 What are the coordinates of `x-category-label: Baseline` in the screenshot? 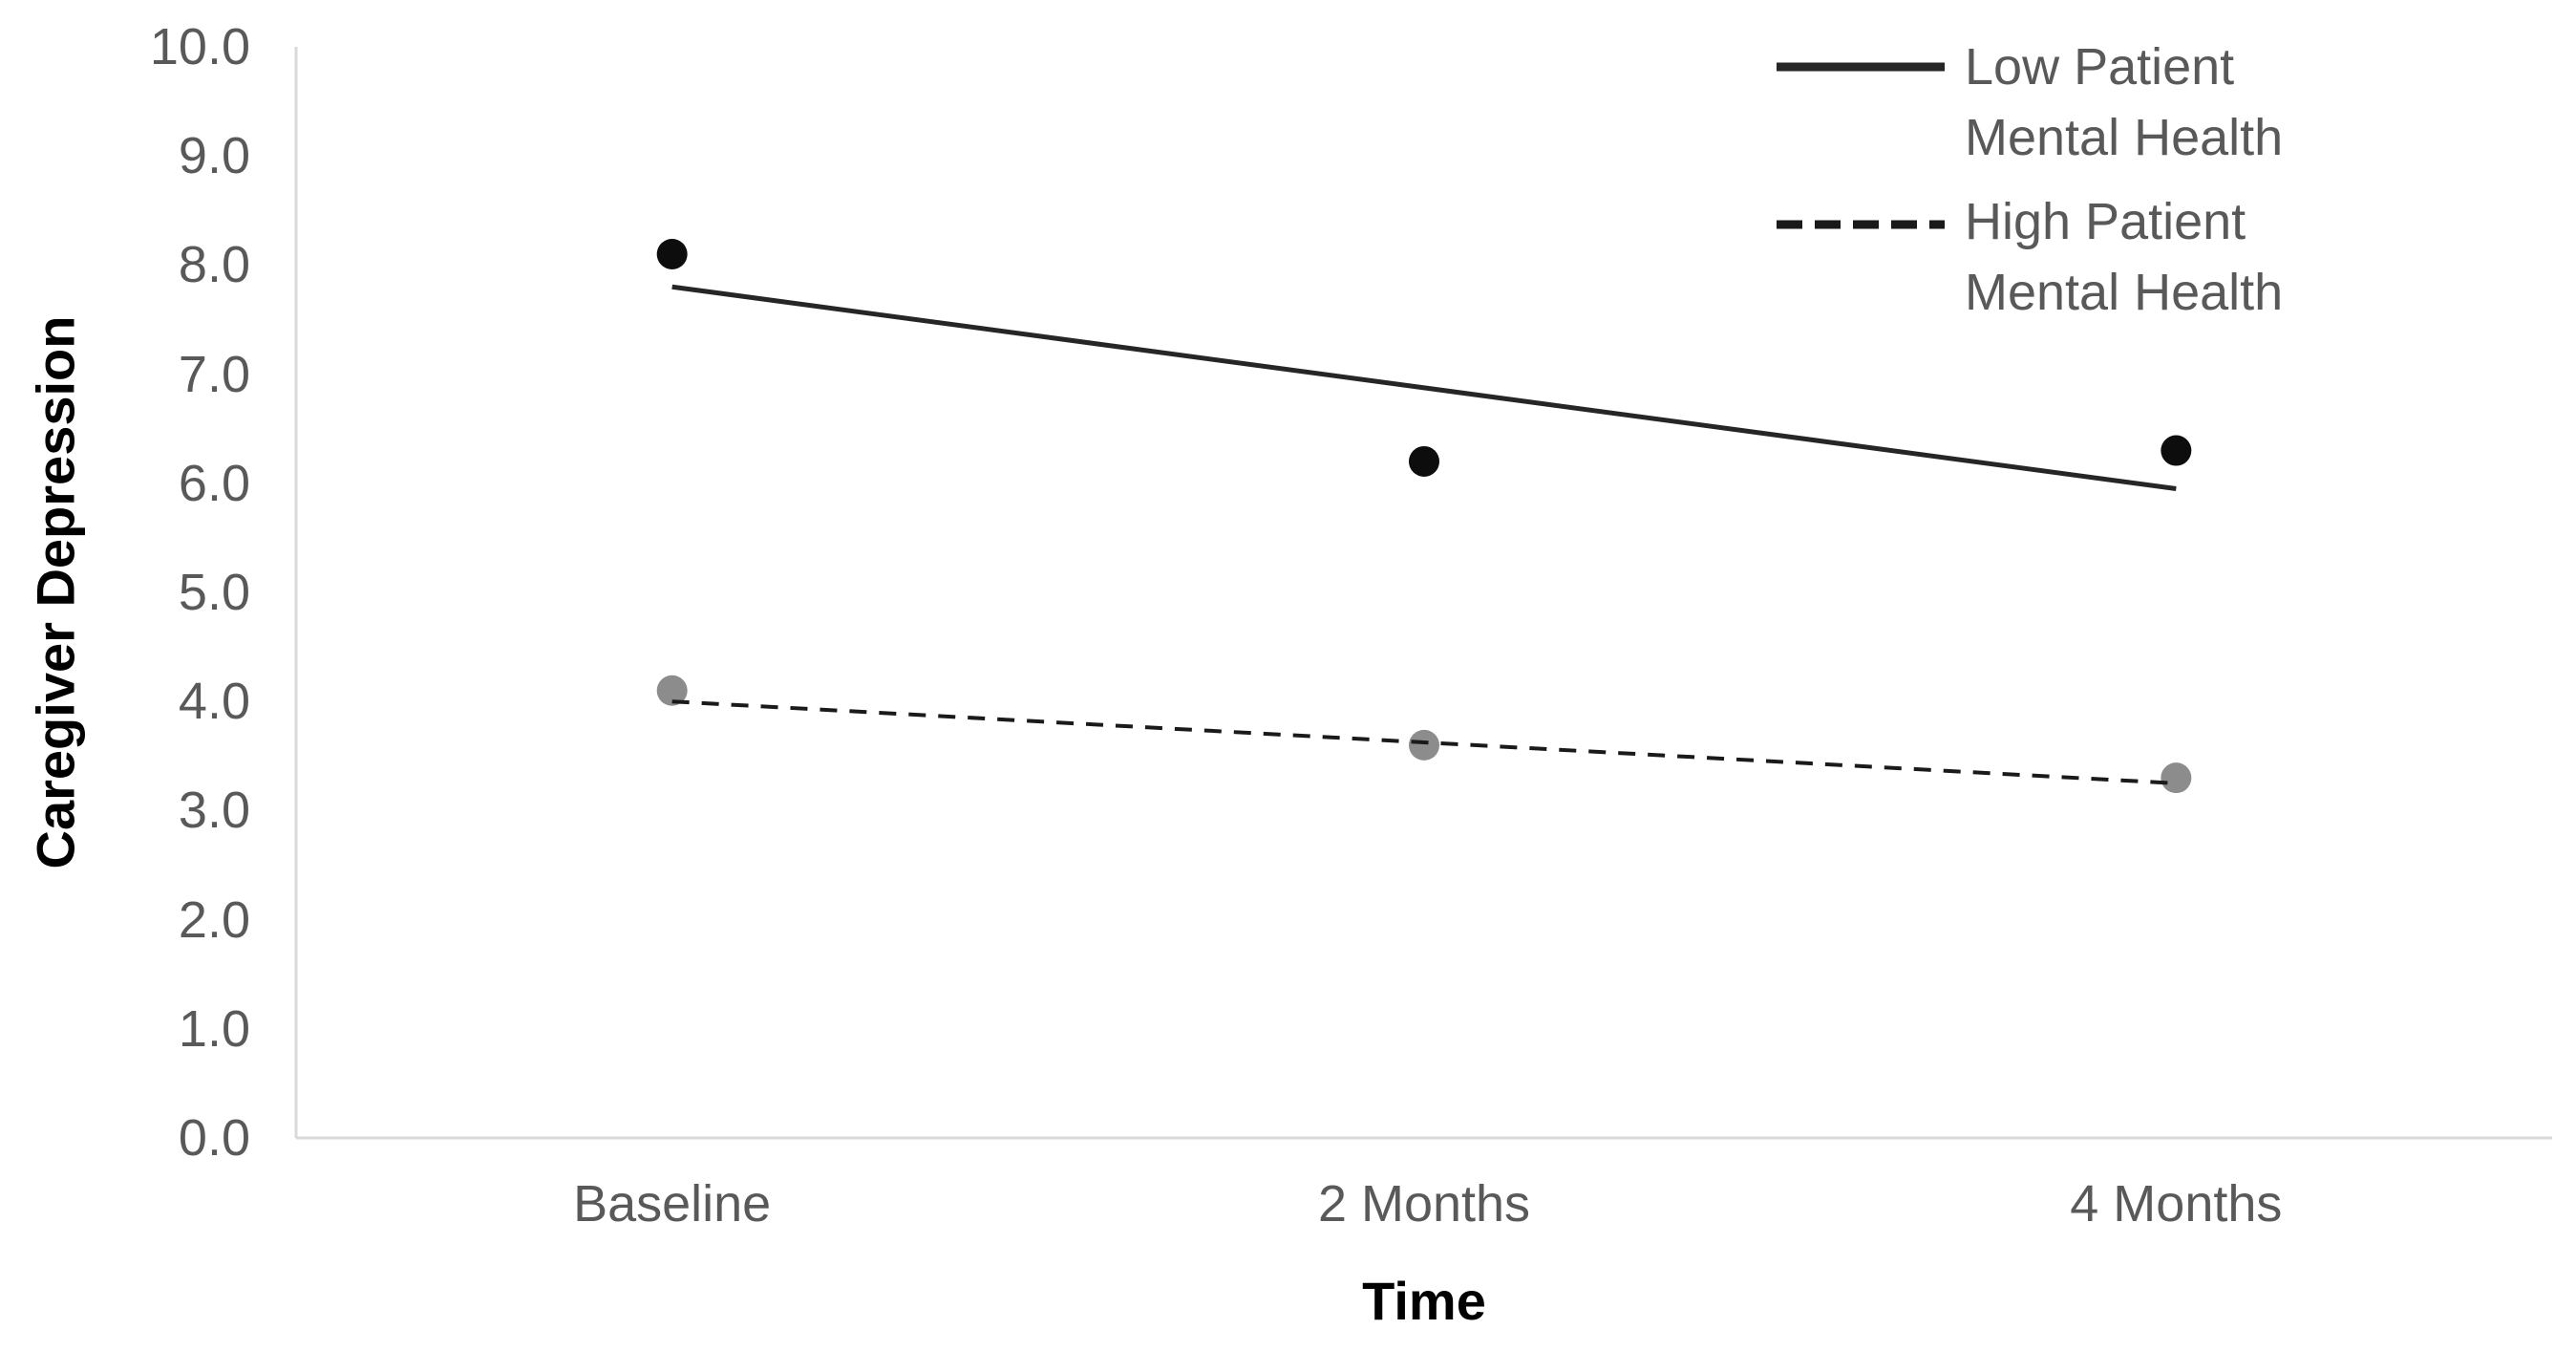 It's located at (672, 1204).